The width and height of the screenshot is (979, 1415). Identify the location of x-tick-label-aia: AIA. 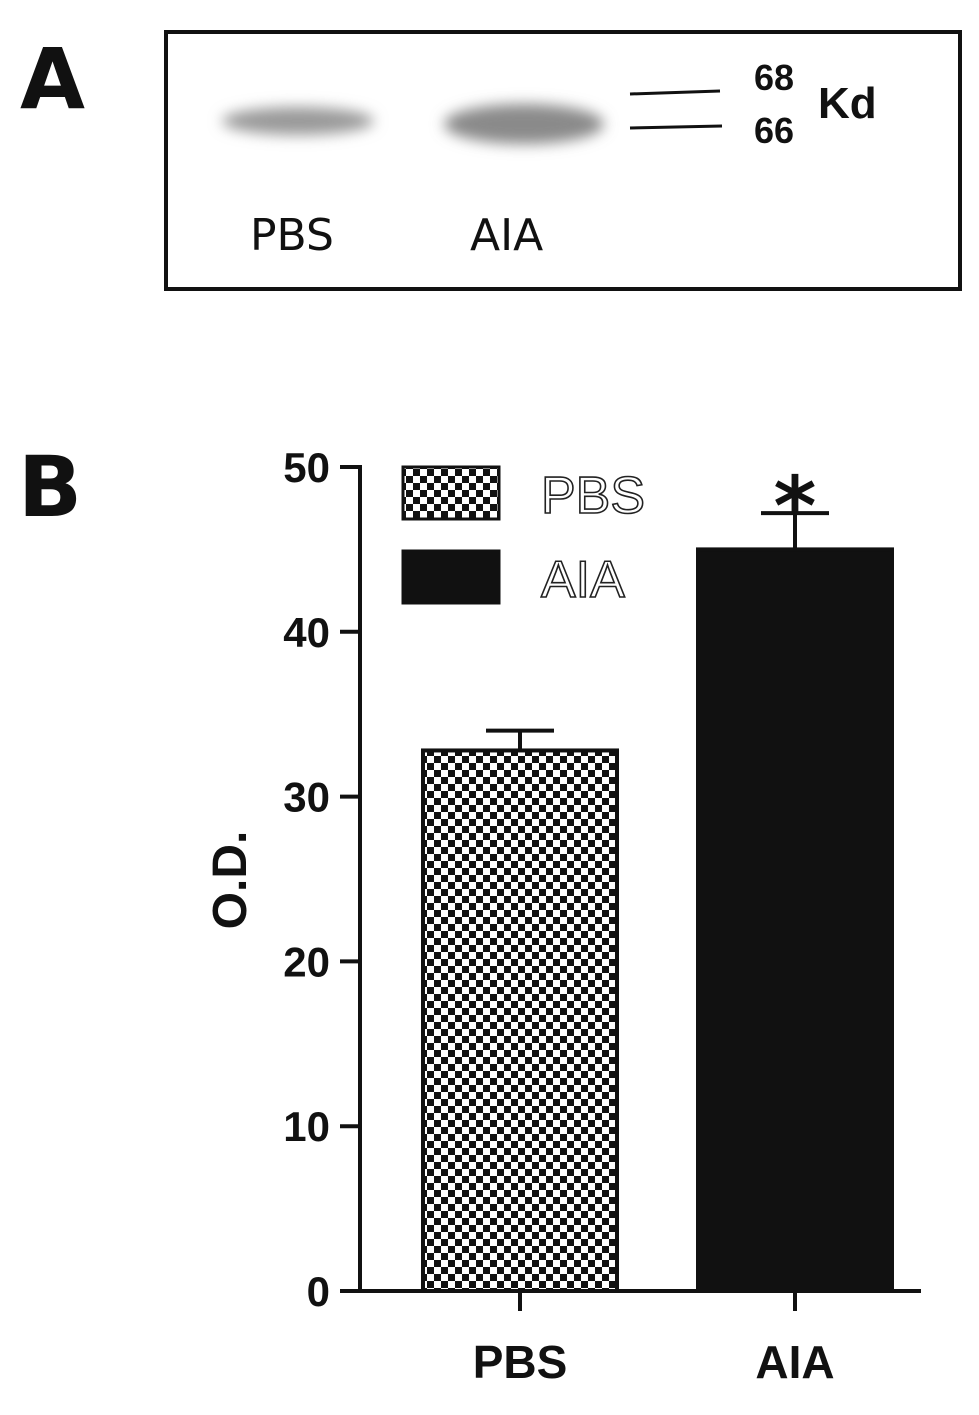
(794, 1362).